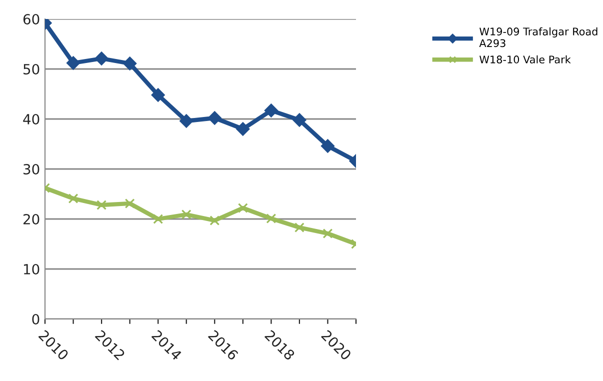 The width and height of the screenshot is (603, 381). Describe the element at coordinates (32, 69) in the screenshot. I see `y-tick-label: 50` at that location.